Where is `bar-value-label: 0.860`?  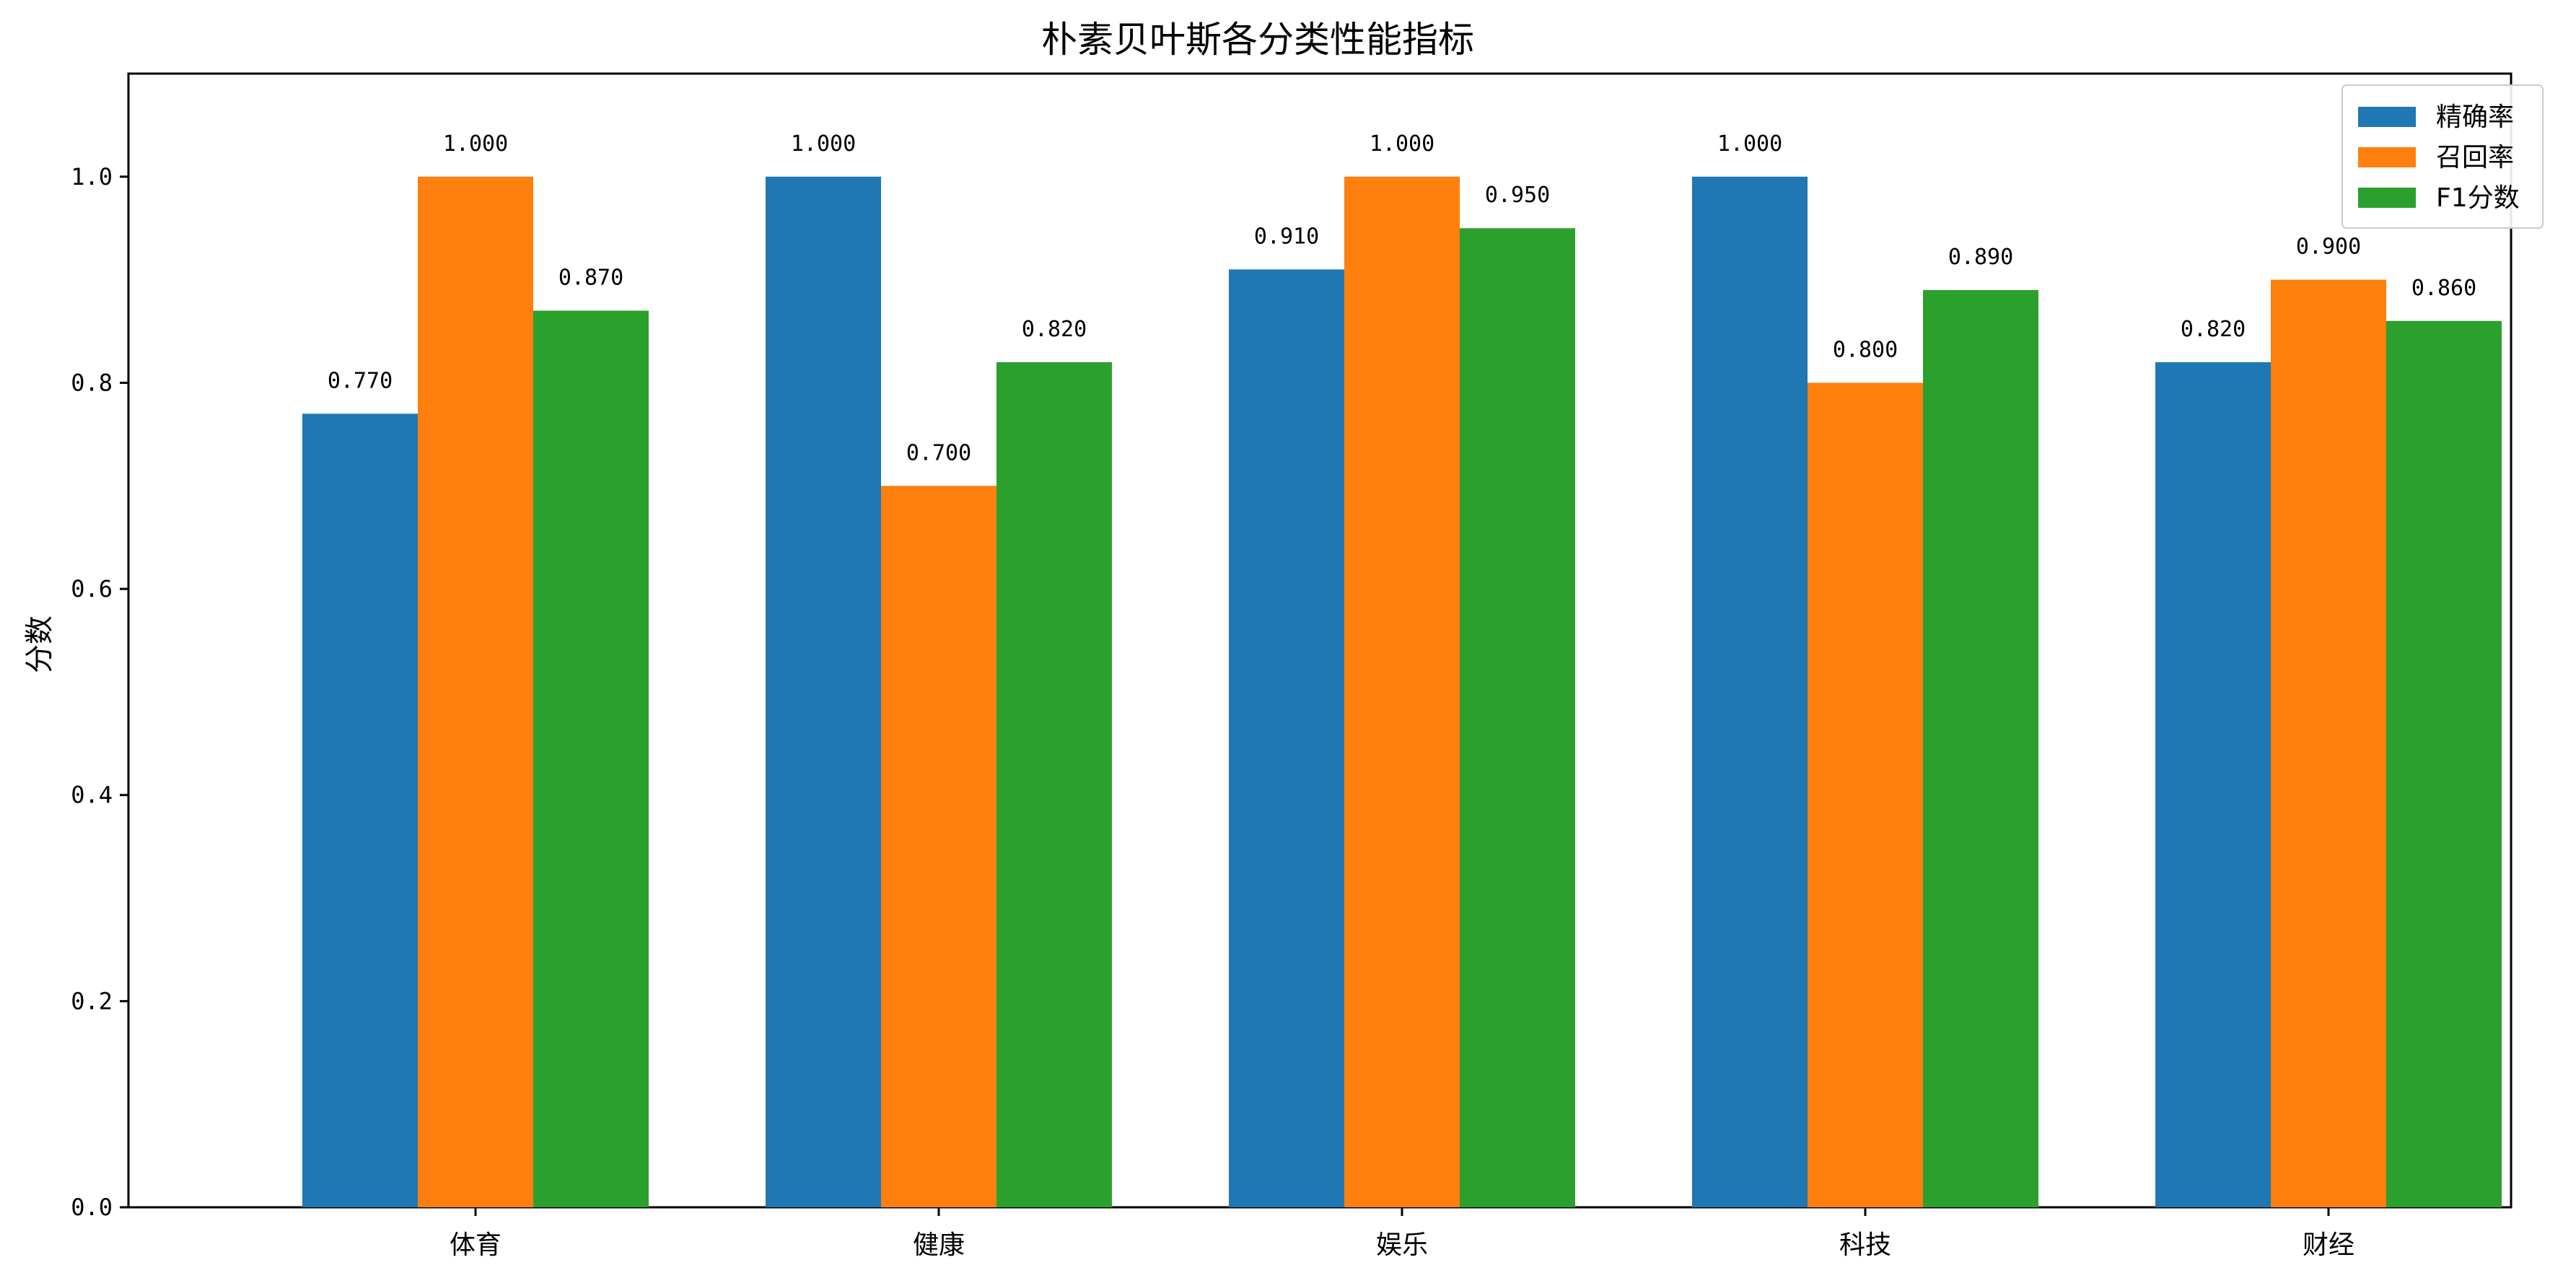
bar-value-label: 0.860 is located at coordinates (2443, 288).